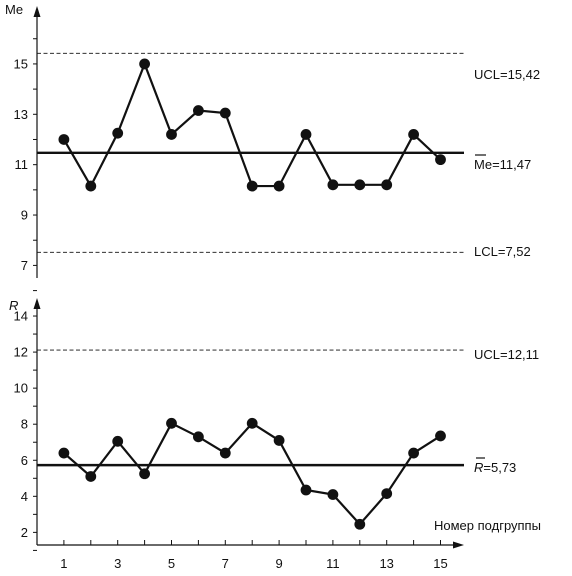  Describe the element at coordinates (252, 124) in the screenshot. I see `top-series-line` at that location.